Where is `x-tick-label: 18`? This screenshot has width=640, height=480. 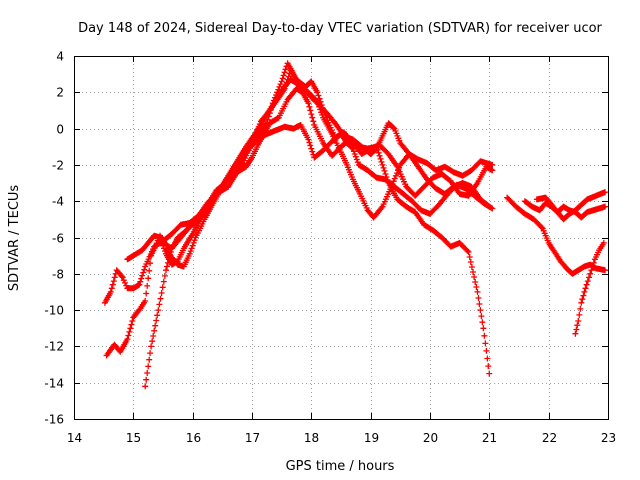
x-tick-label: 18 is located at coordinates (311, 438).